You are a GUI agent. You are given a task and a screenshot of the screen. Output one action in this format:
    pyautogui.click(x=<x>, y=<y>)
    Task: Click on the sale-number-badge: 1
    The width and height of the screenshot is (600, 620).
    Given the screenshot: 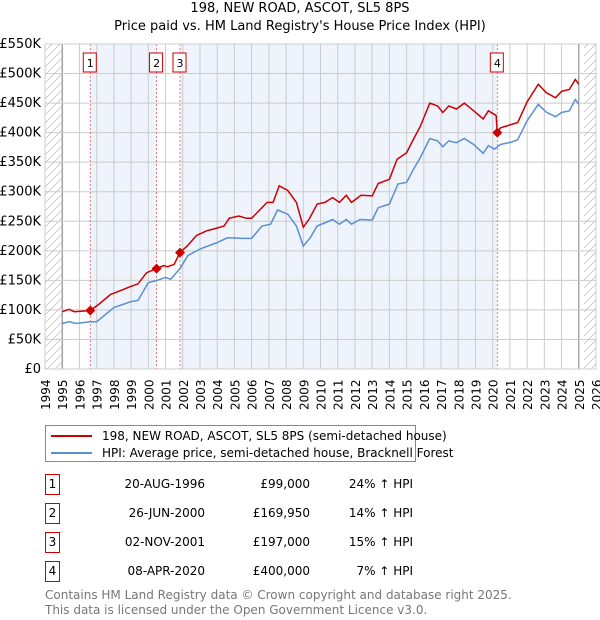 What is the action you would take?
    pyautogui.click(x=52, y=484)
    